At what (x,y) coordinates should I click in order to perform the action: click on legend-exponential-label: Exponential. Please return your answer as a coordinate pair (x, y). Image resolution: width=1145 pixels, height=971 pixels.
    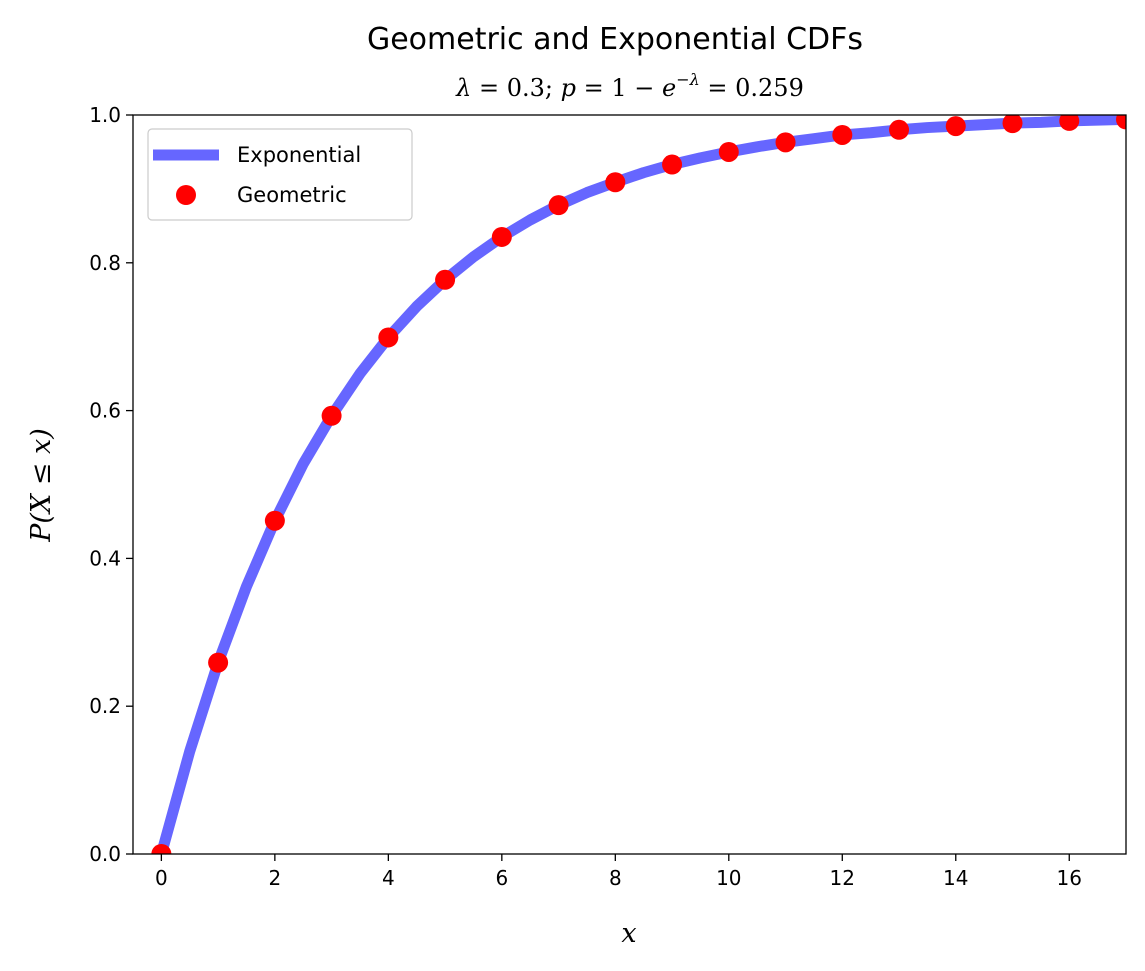
    Looking at the image, I should click on (299, 155).